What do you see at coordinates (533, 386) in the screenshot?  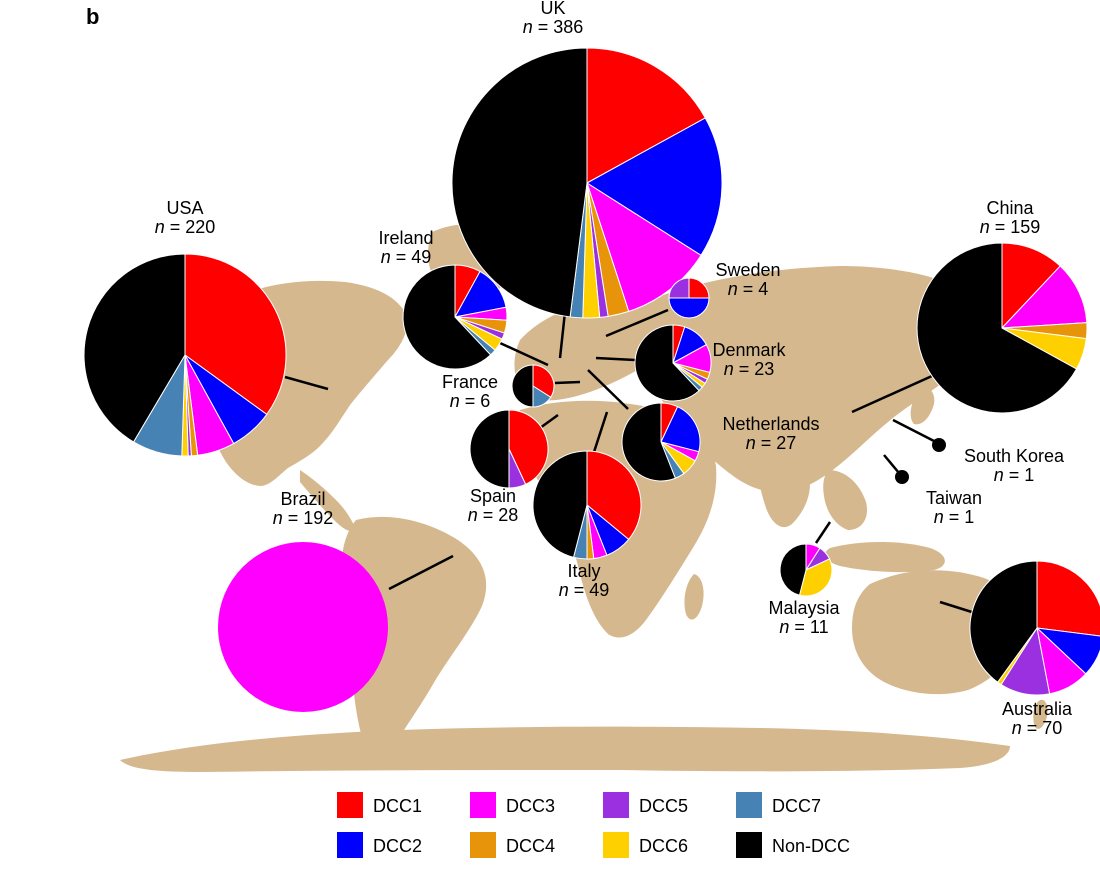 I see `pie-france` at bounding box center [533, 386].